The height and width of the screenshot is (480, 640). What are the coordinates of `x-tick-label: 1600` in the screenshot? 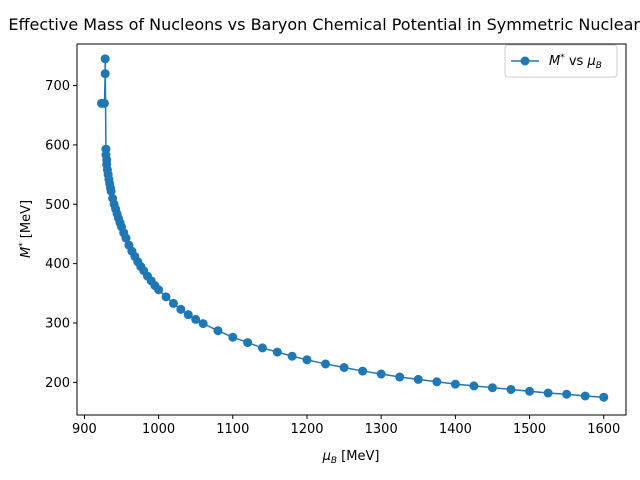 It's located at (603, 429).